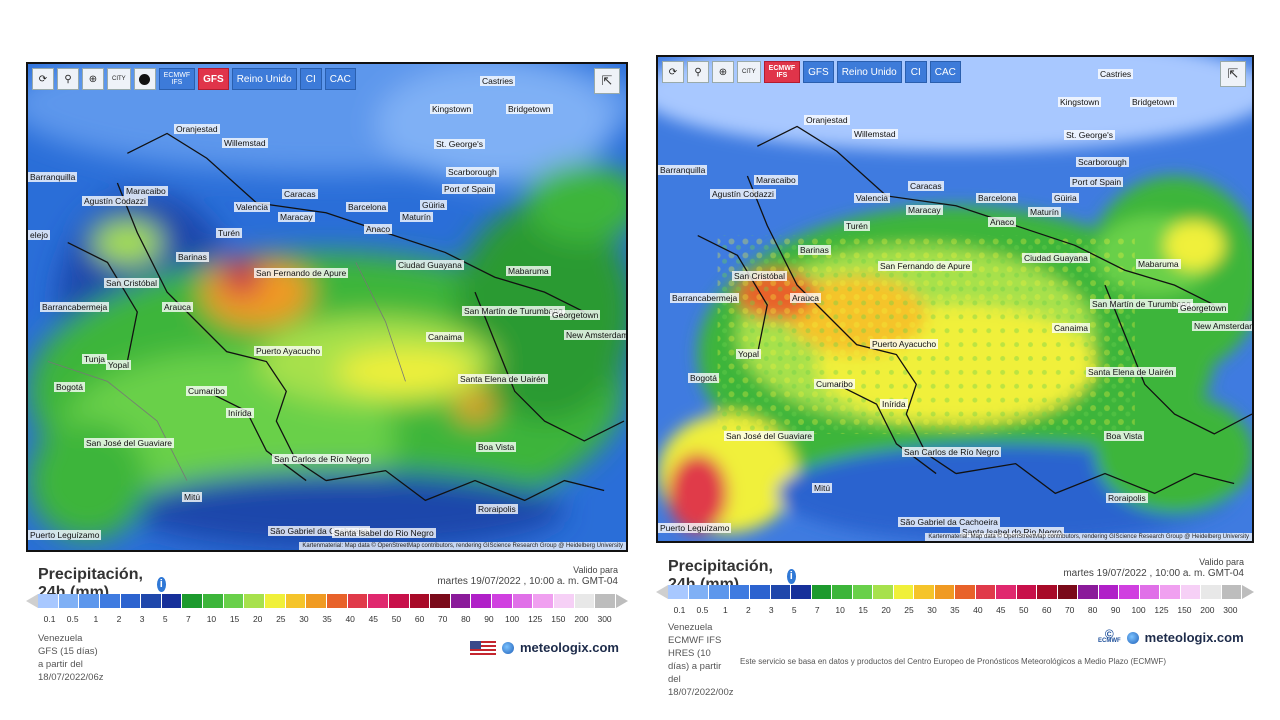  I want to click on scale-tick-label: 150, so click(558, 619).